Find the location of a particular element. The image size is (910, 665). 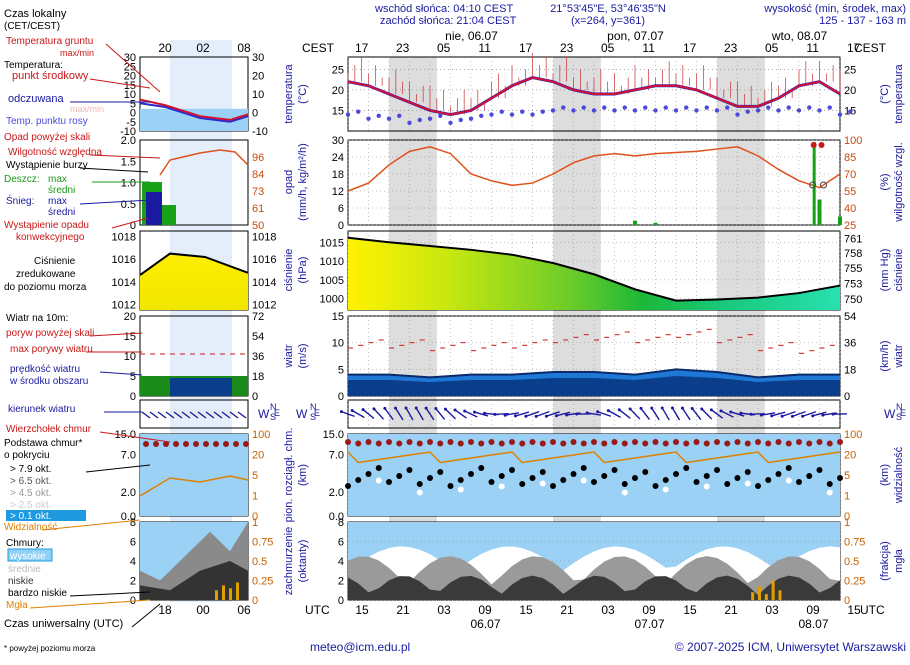

tick-temp: 20 is located at coordinates (338, 91).